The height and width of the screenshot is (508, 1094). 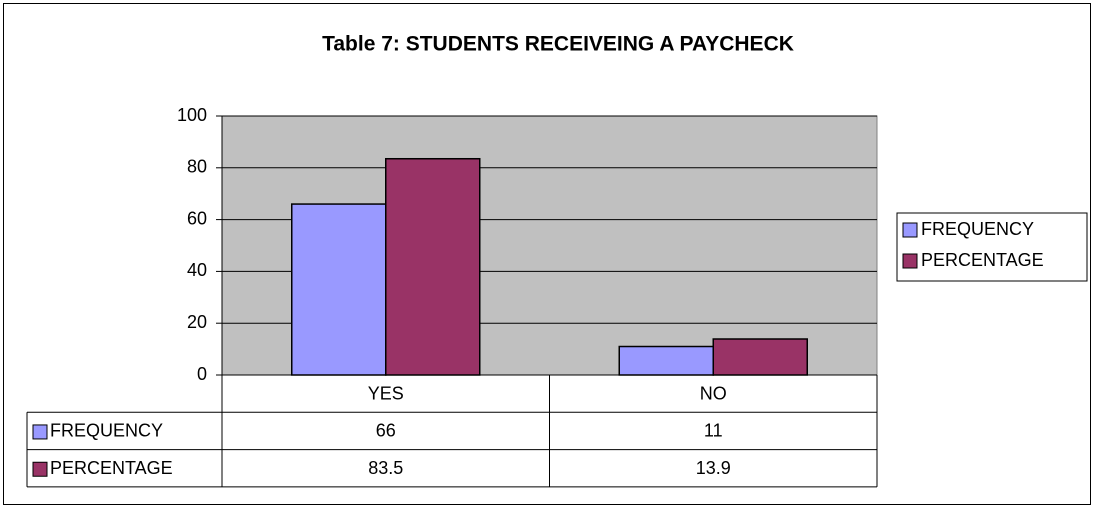 What do you see at coordinates (111, 468) in the screenshot?
I see `table-row-label: PERCENTAGE` at bounding box center [111, 468].